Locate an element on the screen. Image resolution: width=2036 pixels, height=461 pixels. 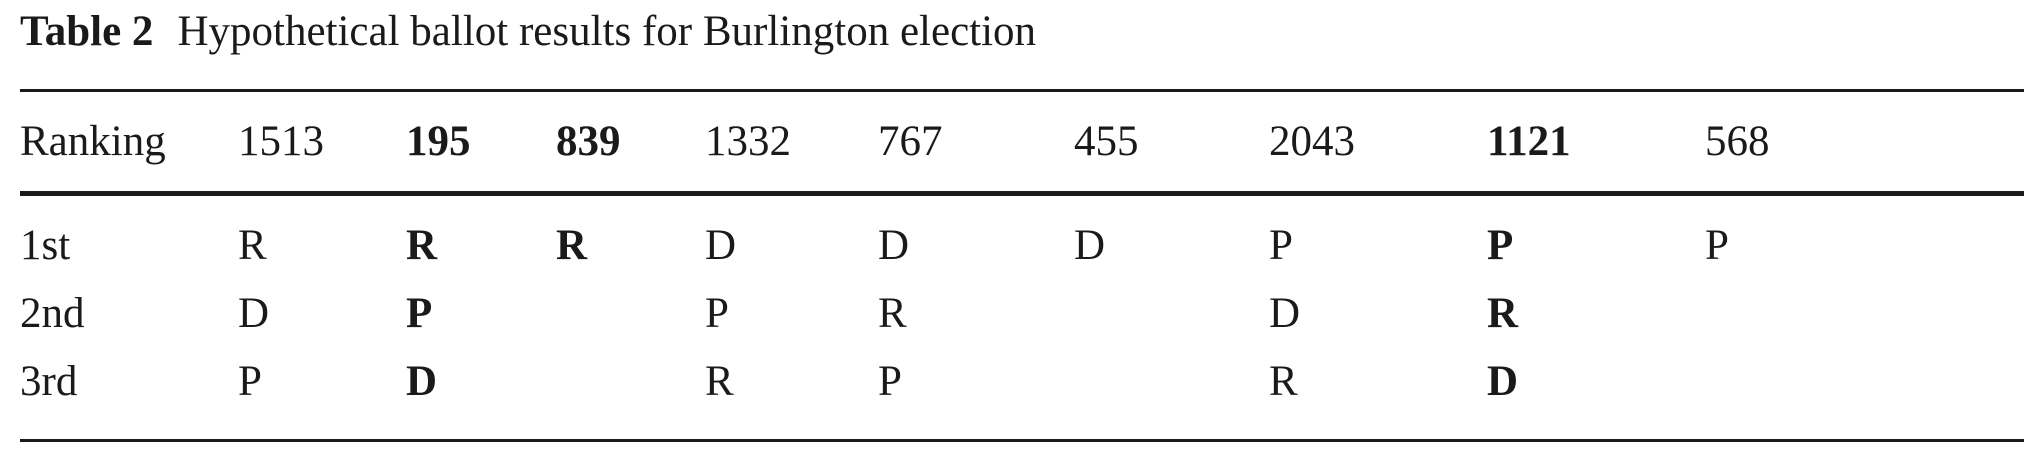
table-row: 1st R R R D D D P P P is located at coordinates (902, 245).